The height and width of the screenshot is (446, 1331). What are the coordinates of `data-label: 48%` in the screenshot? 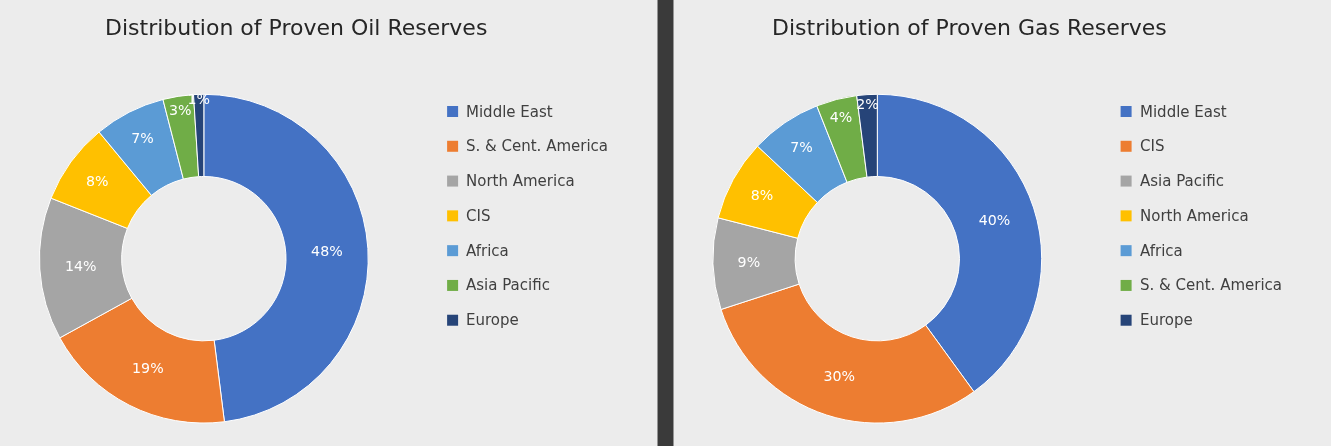 It's located at (327, 250).